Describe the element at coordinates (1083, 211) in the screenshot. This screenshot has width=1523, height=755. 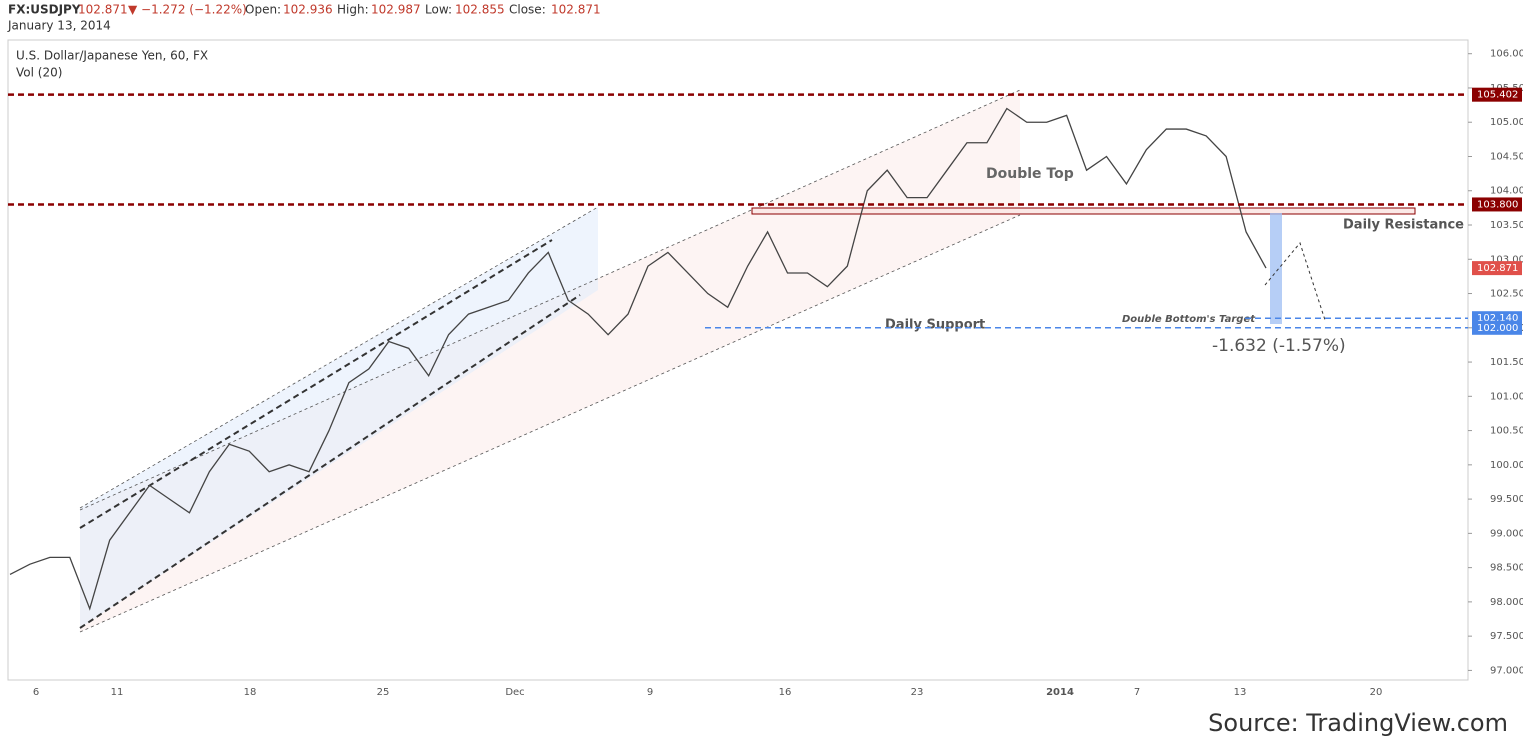
I see `resistance-zone` at that location.